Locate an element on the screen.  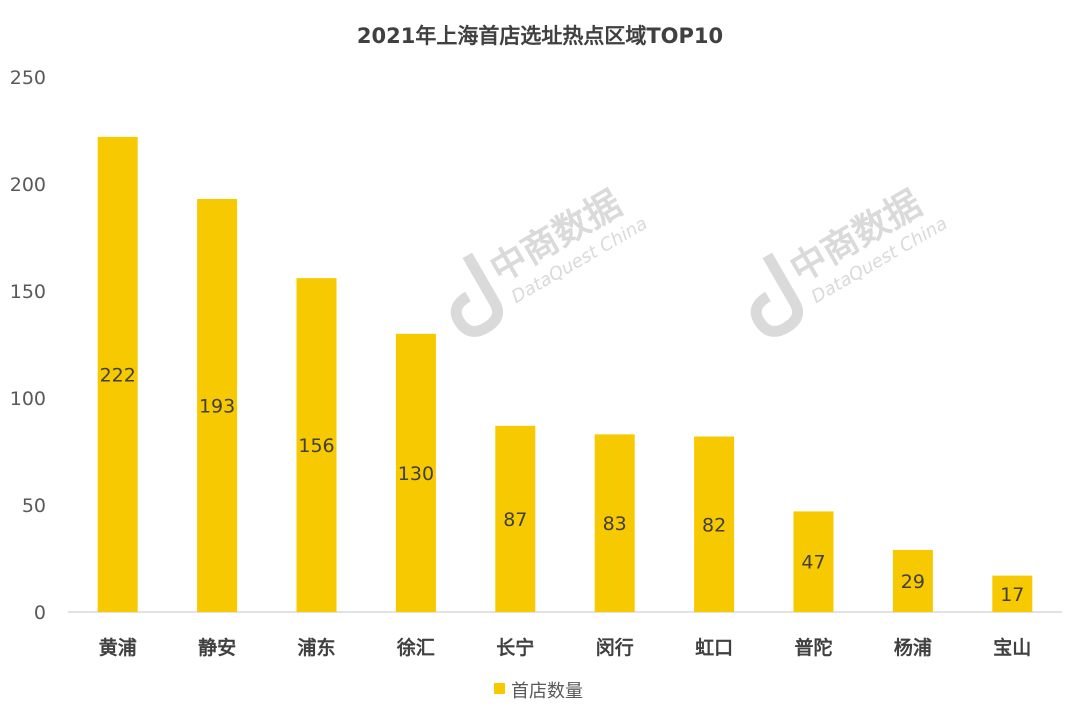
legend: 首店数量 is located at coordinates (538, 691).